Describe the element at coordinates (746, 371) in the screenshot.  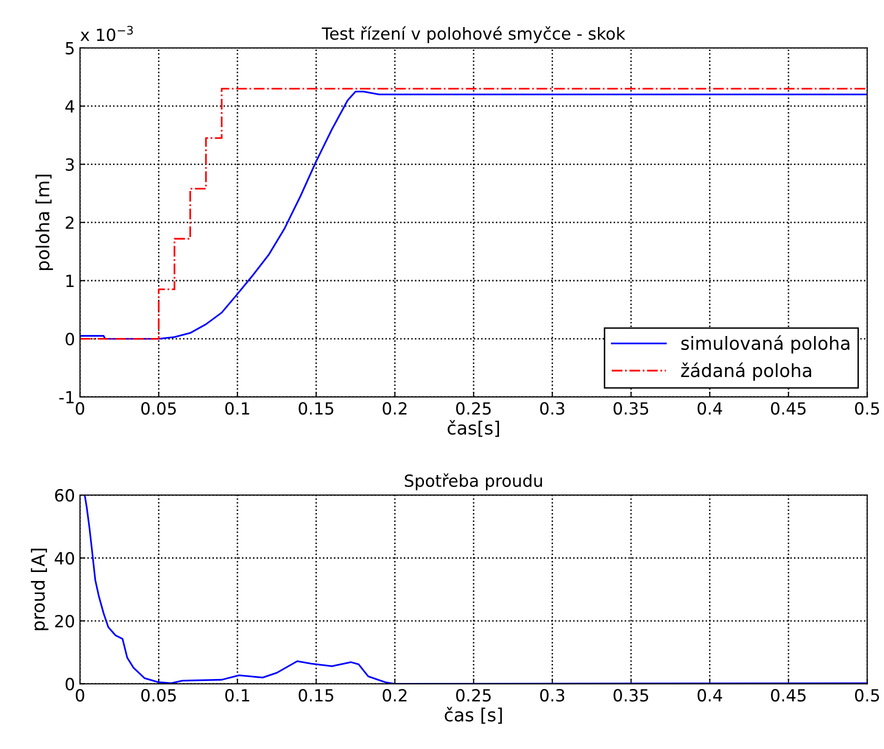
I see `legend-label: žádaná poloha` at that location.